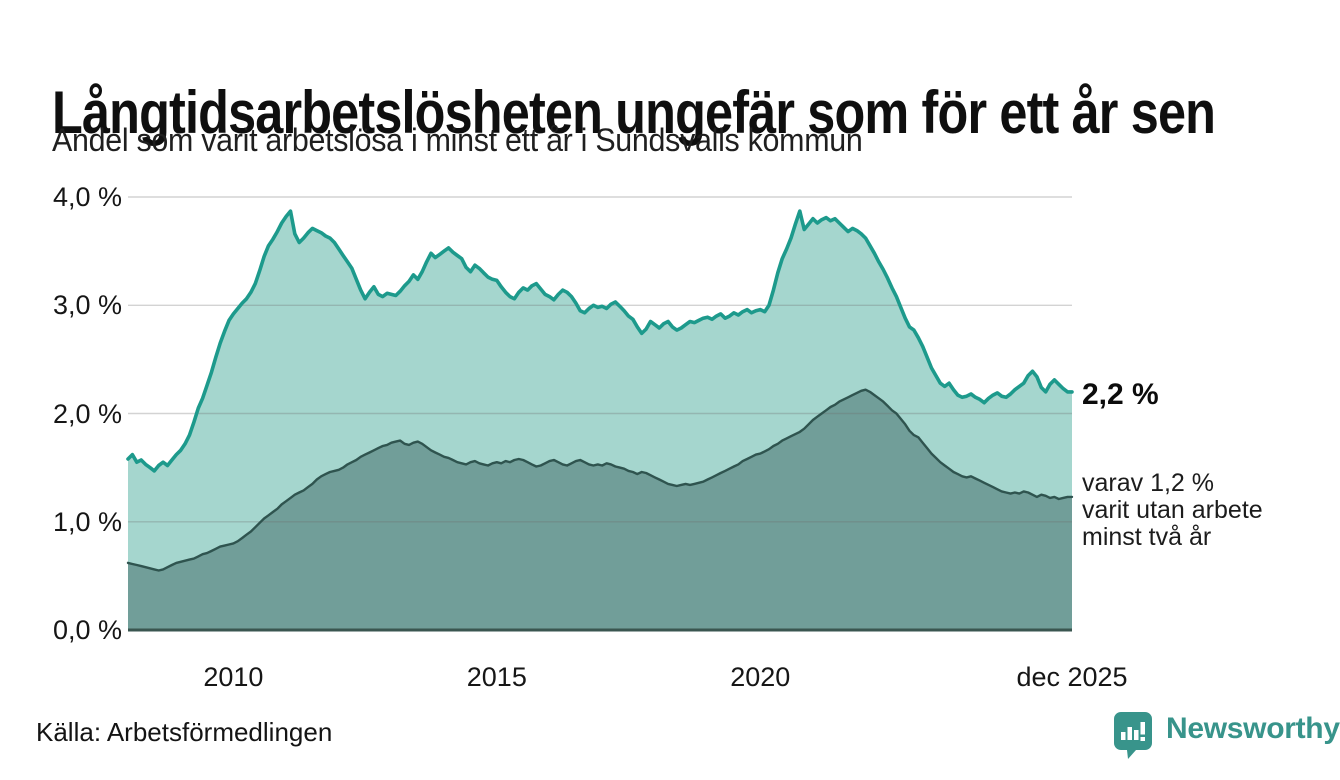  Describe the element at coordinates (87, 630) in the screenshot. I see `y-tick-label: 0,0 %` at that location.